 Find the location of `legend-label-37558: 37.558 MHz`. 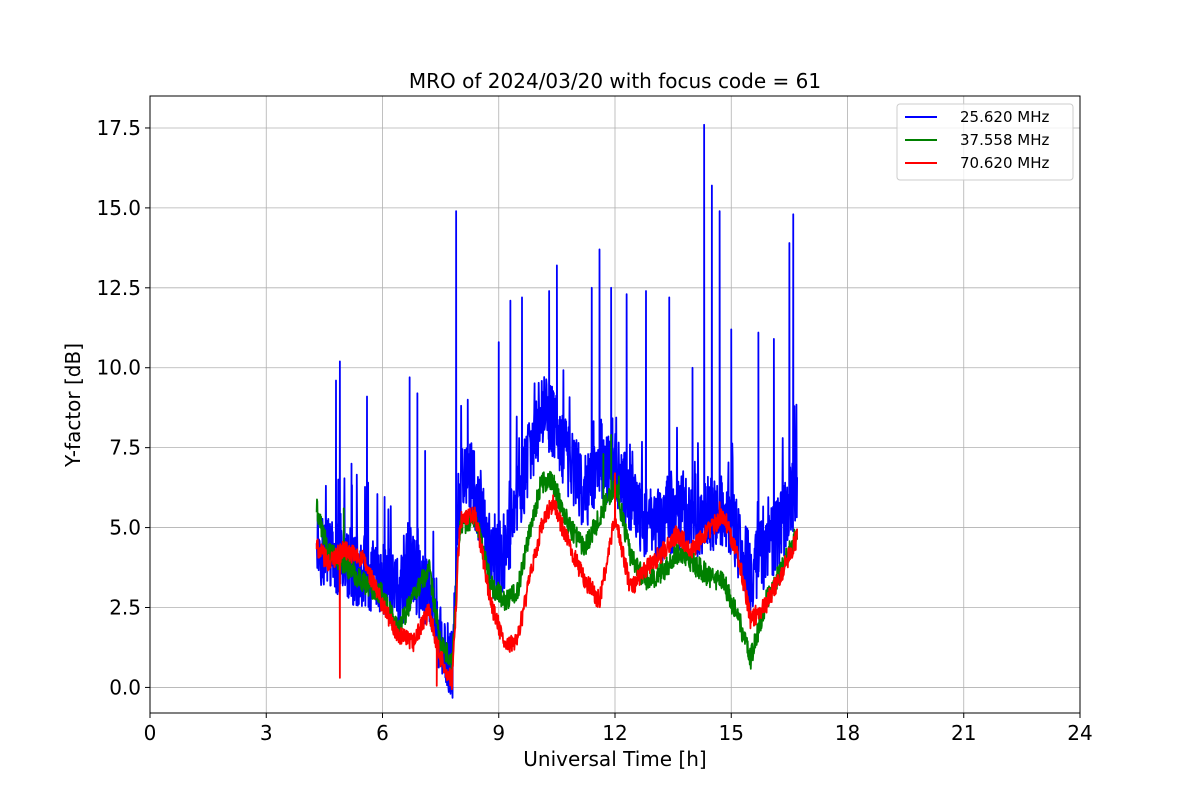

legend-label-37558: 37.558 MHz is located at coordinates (1004, 140).